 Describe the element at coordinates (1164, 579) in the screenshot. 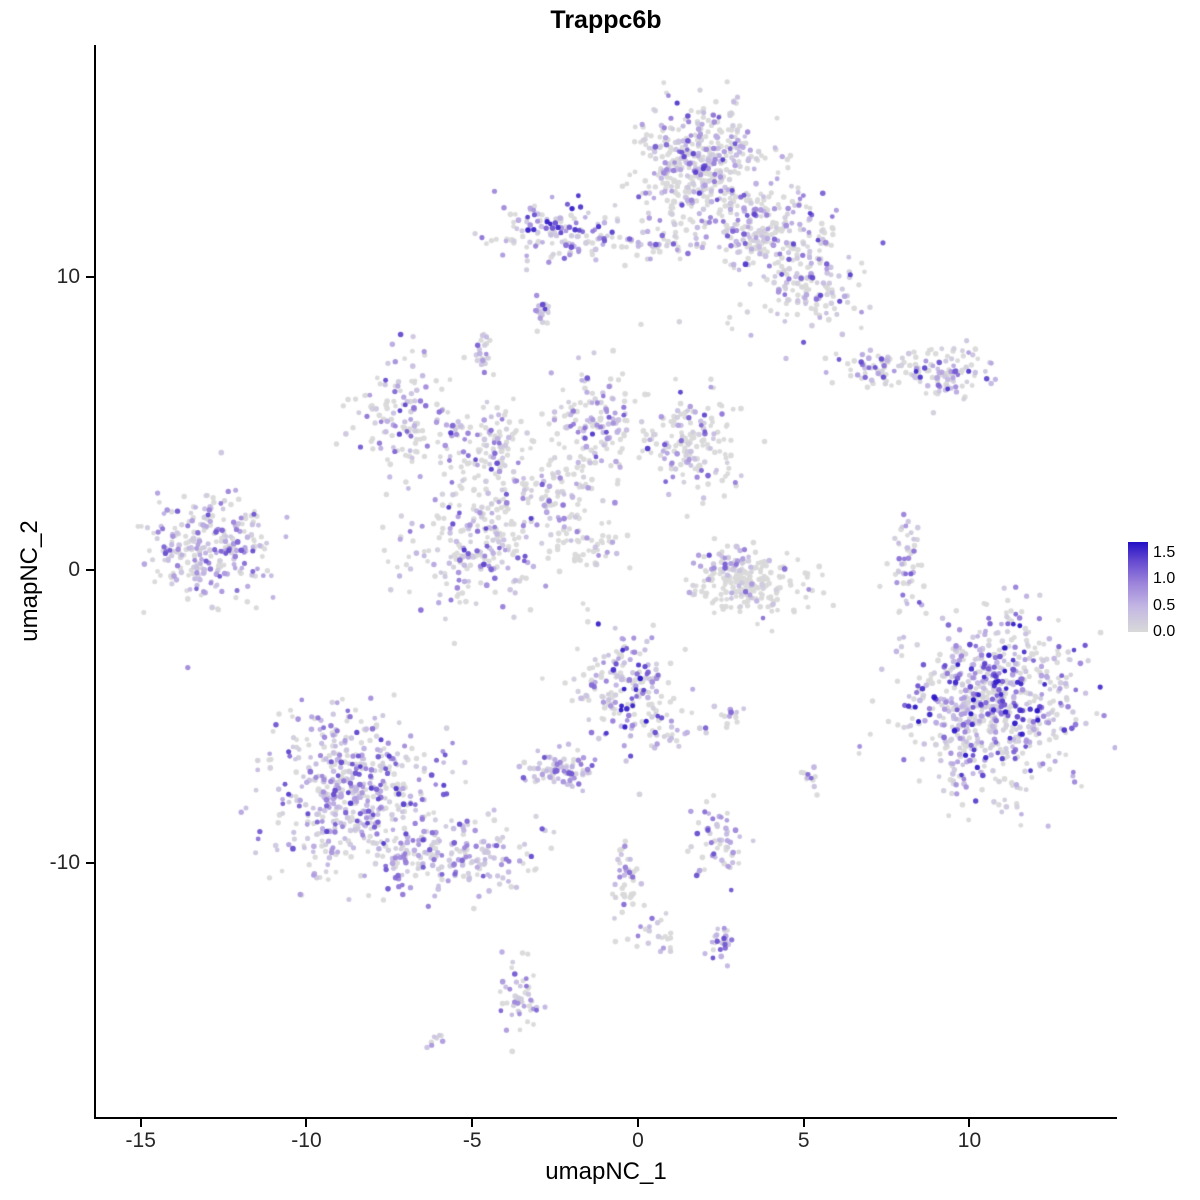

I see `legend-tick-label: 1.0` at that location.